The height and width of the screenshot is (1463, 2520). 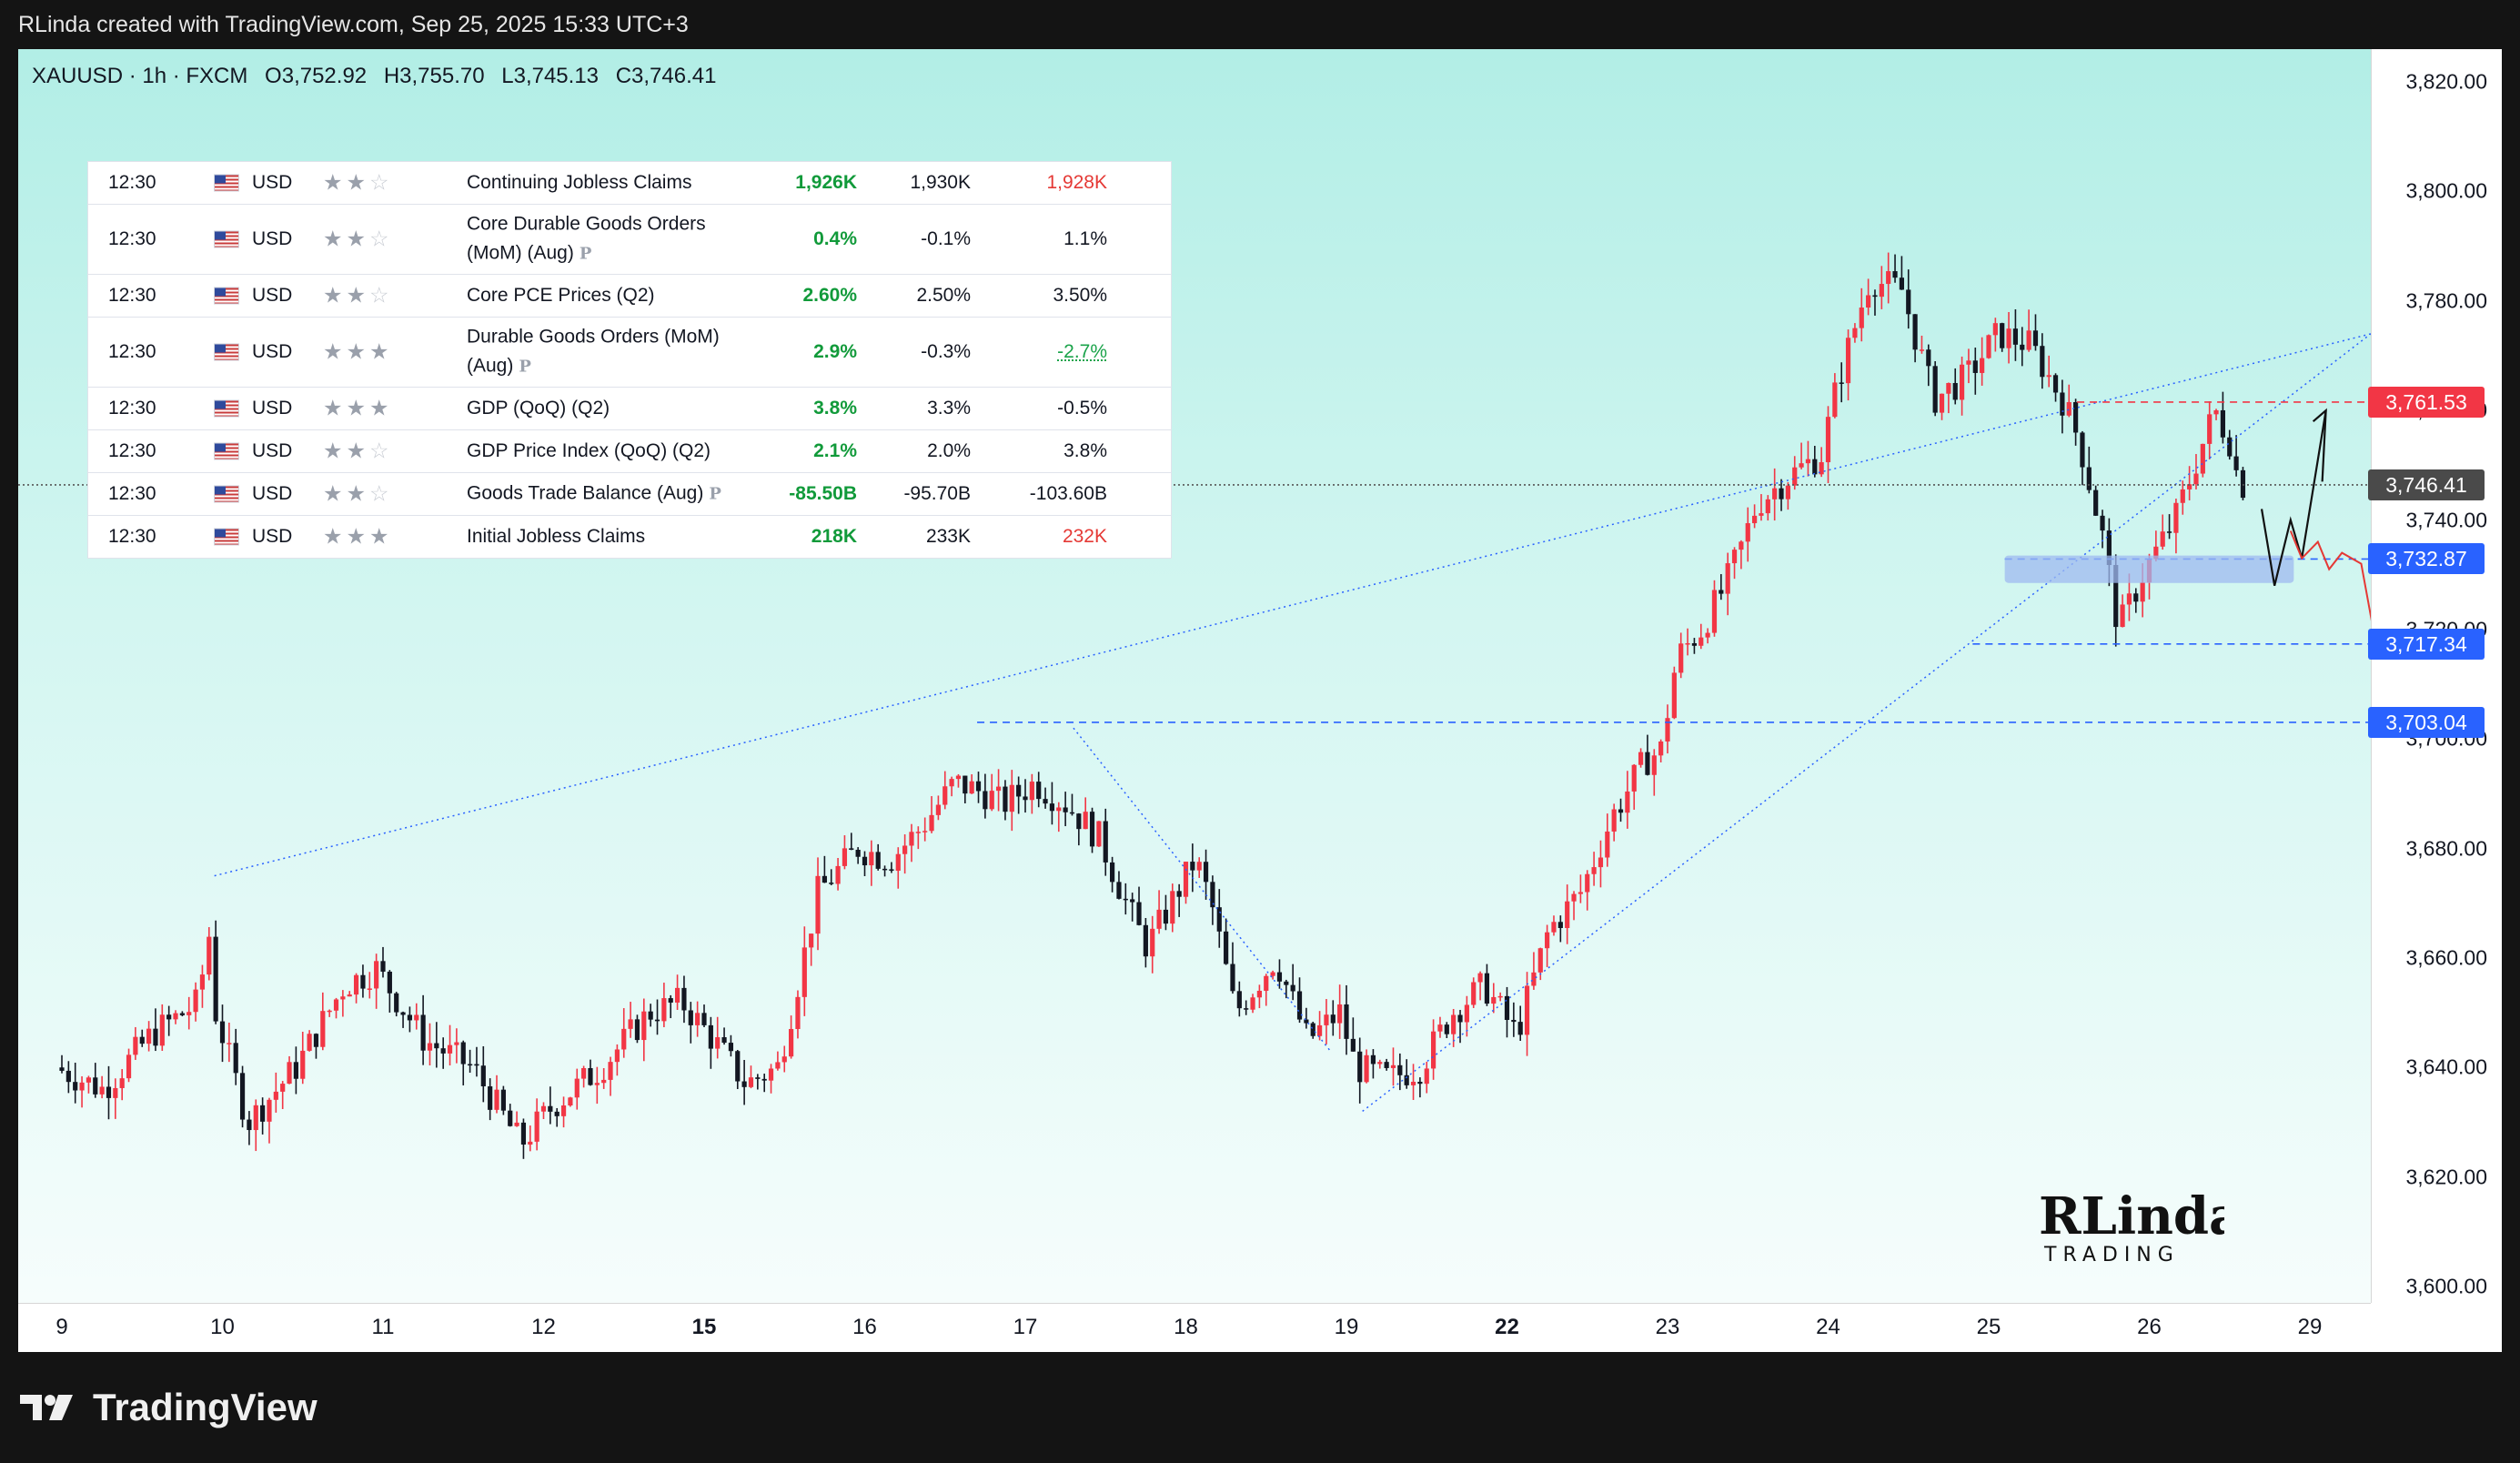 What do you see at coordinates (2427, 559) in the screenshot?
I see `price-label-support: 3,732.87` at bounding box center [2427, 559].